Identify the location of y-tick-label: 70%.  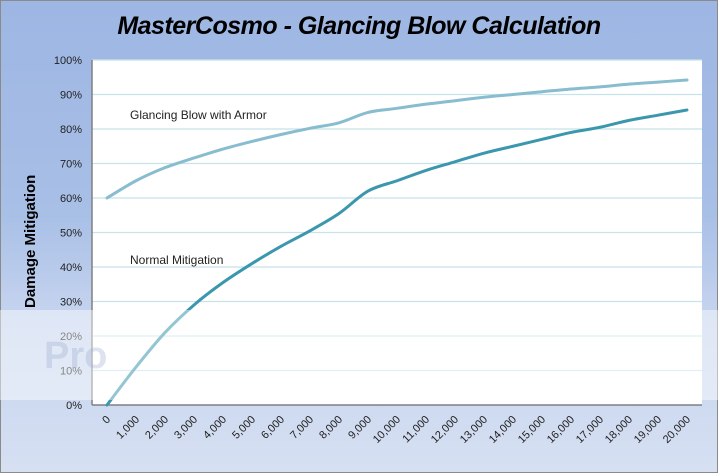
(71, 165).